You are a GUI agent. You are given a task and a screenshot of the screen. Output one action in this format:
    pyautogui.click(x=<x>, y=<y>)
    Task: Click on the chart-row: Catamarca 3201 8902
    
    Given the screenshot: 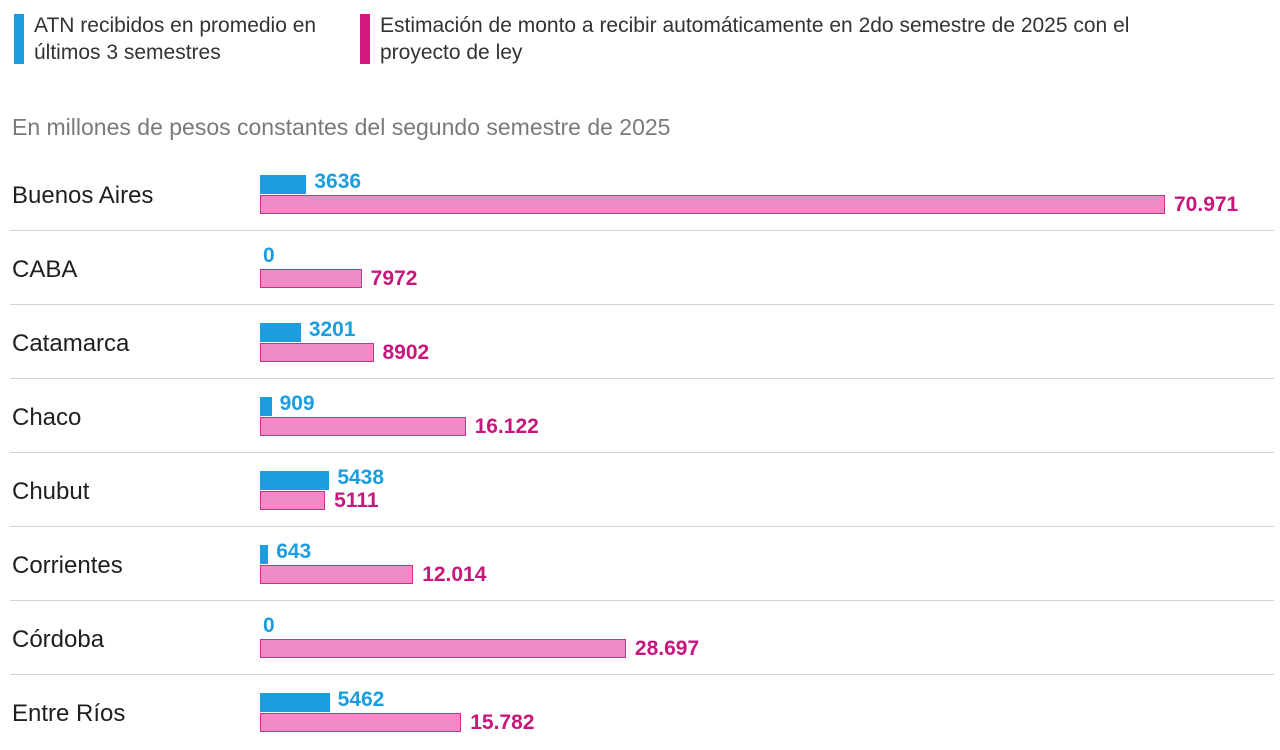 What is the action you would take?
    pyautogui.click(x=640, y=343)
    